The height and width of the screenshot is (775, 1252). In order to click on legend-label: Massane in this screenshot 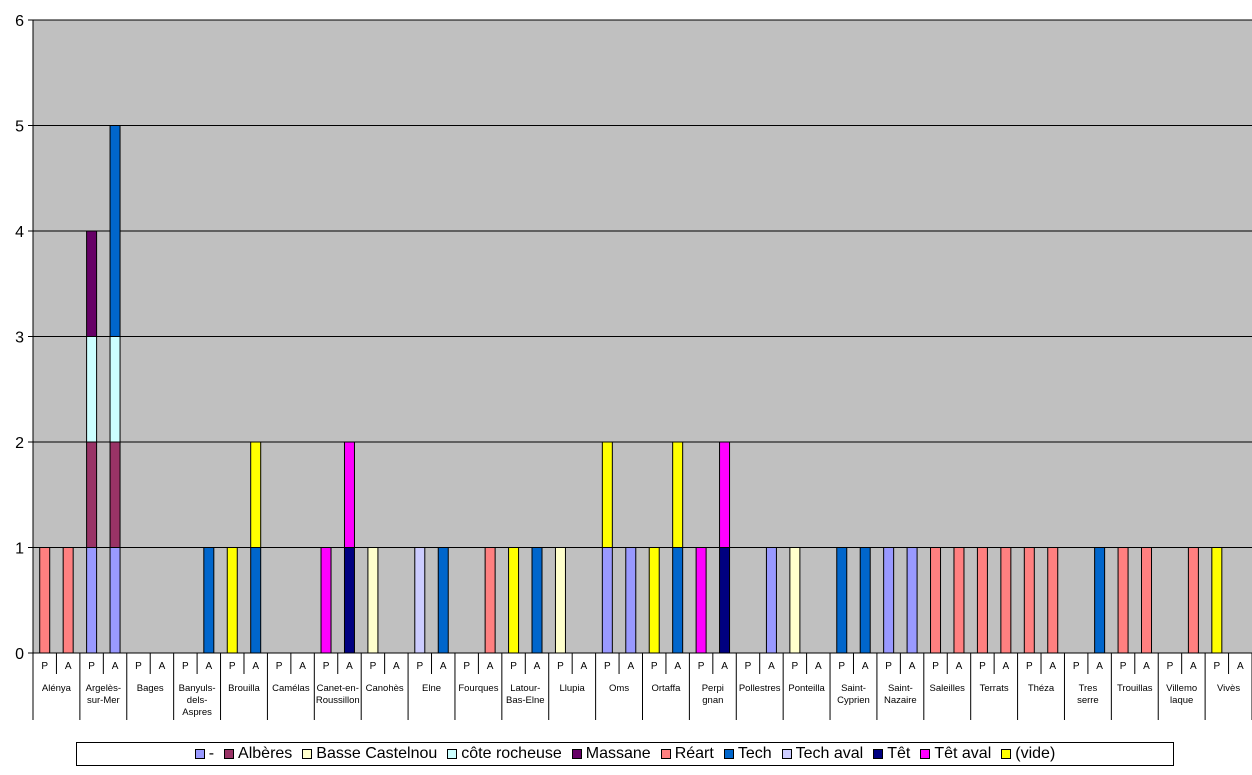, I will do `click(618, 753)`.